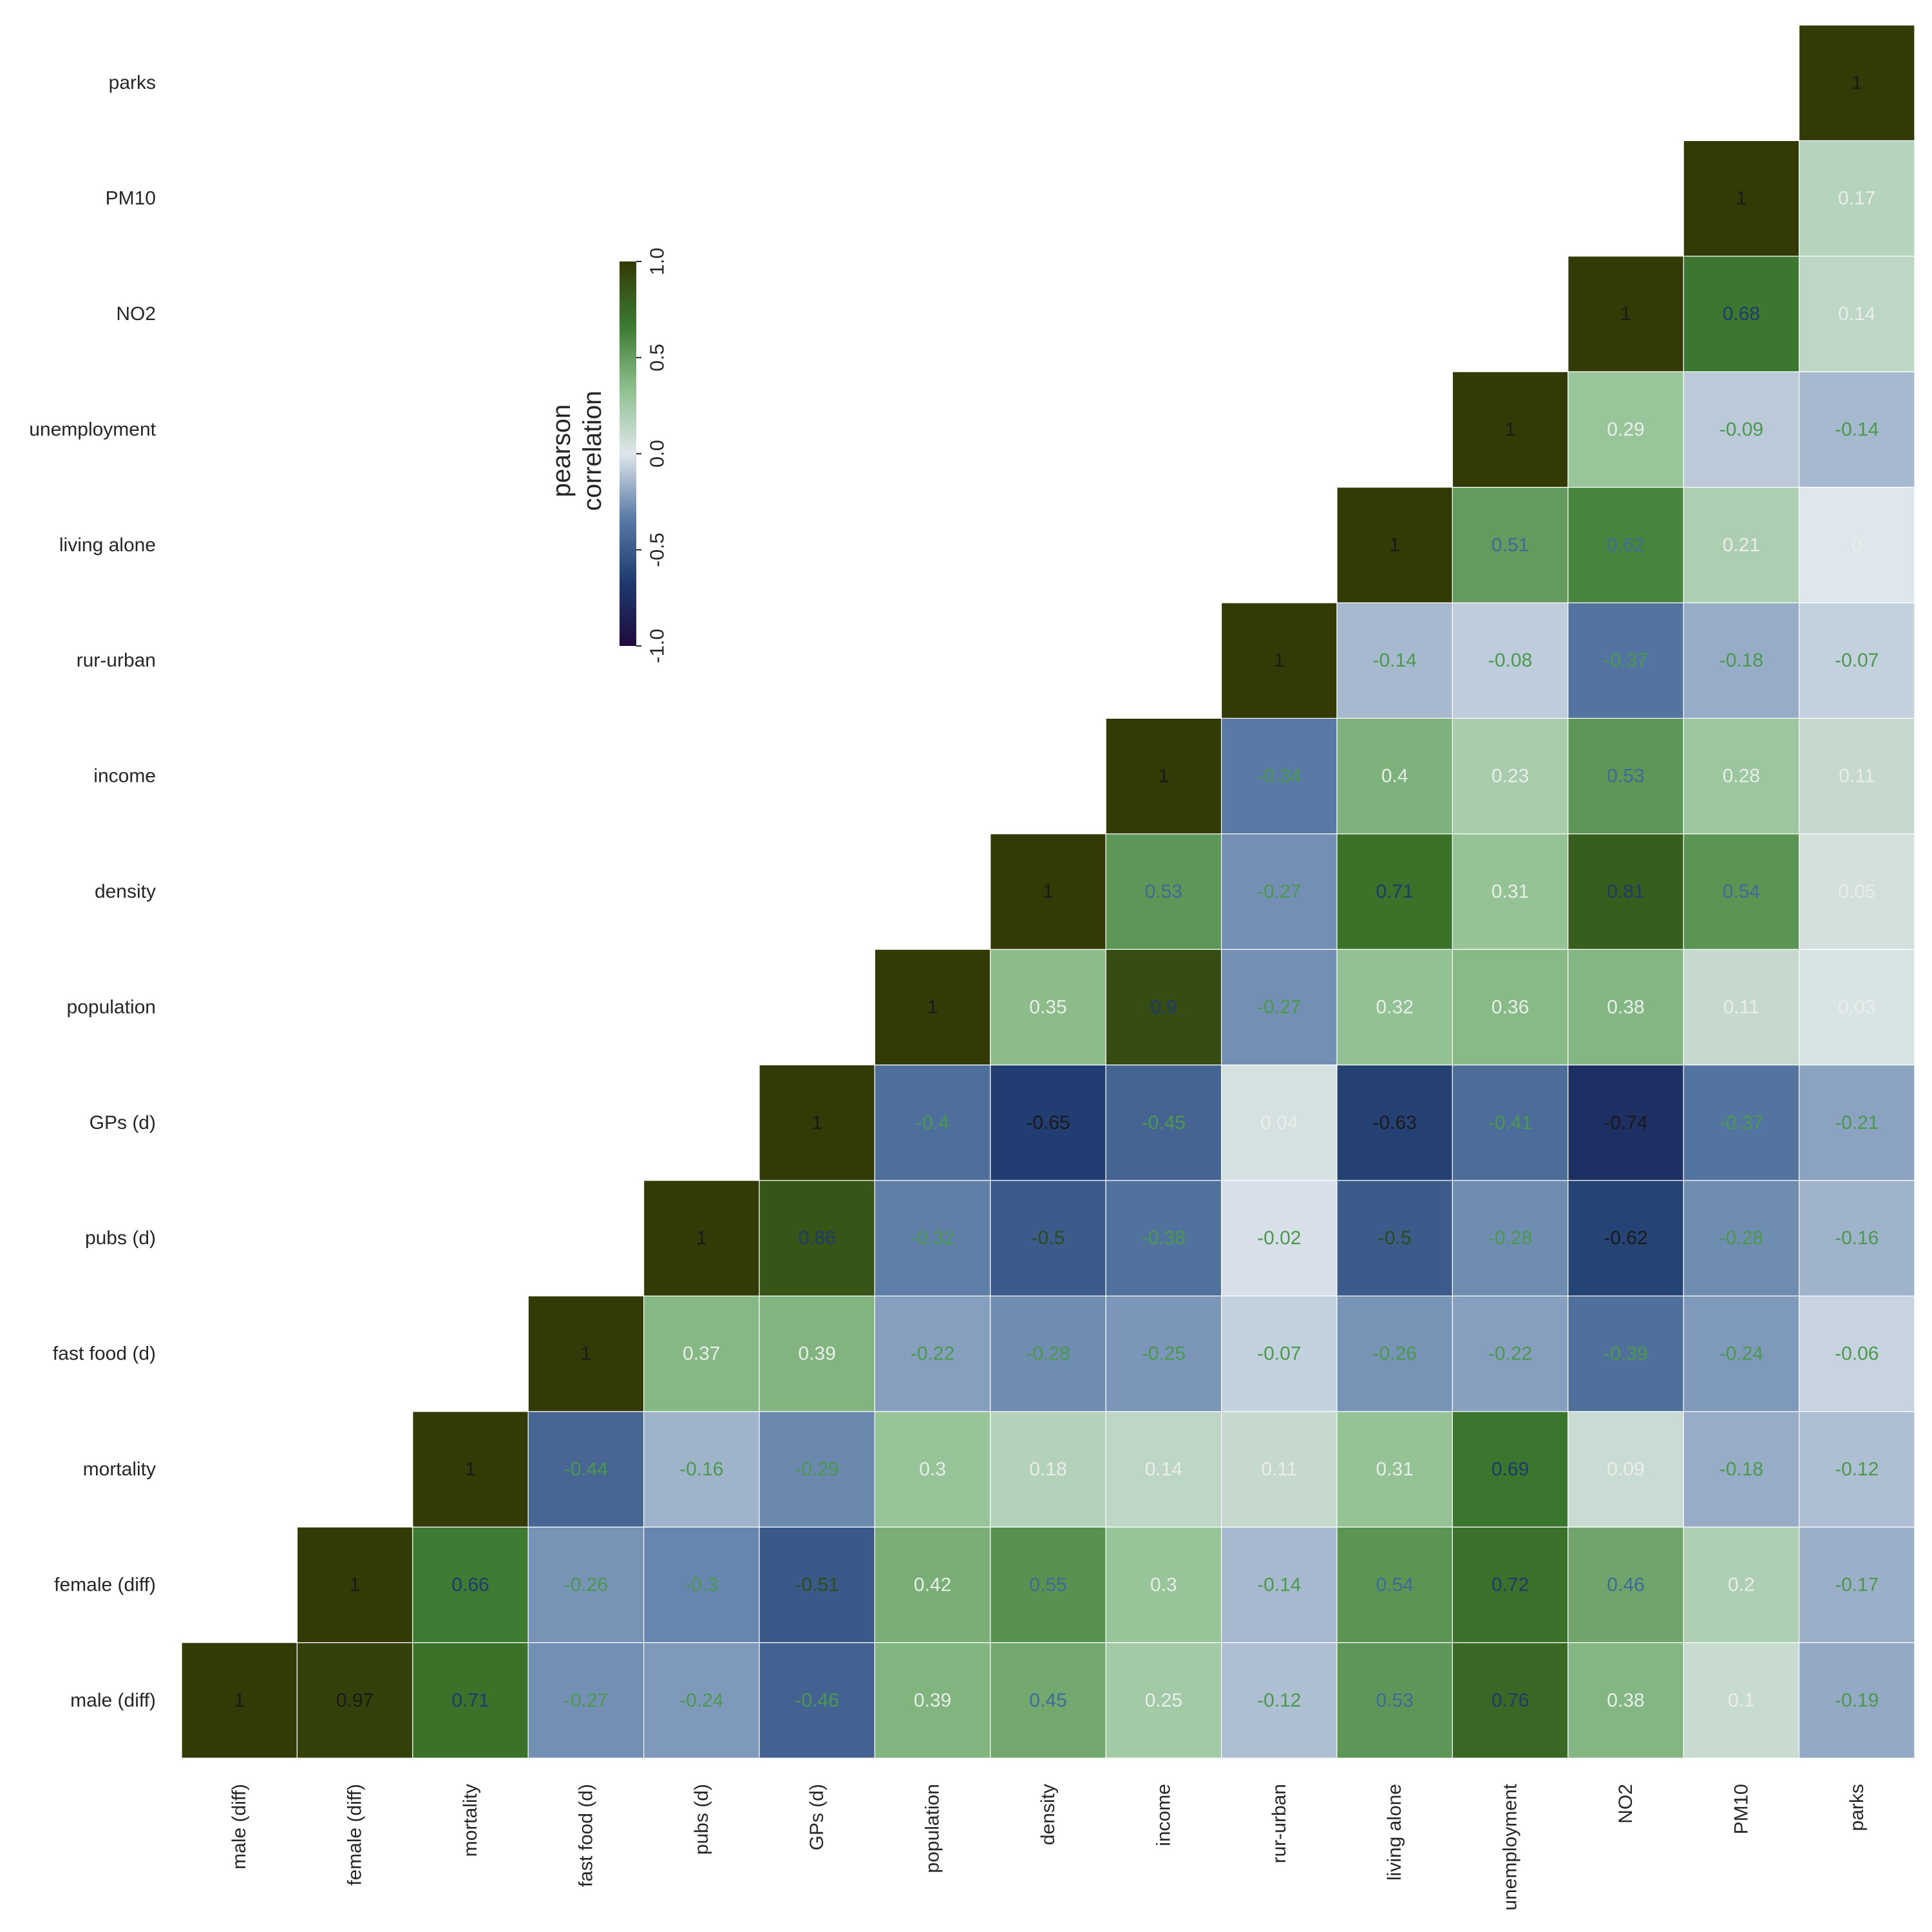  I want to click on cell-value-label: 0.45, so click(1047, 1700).